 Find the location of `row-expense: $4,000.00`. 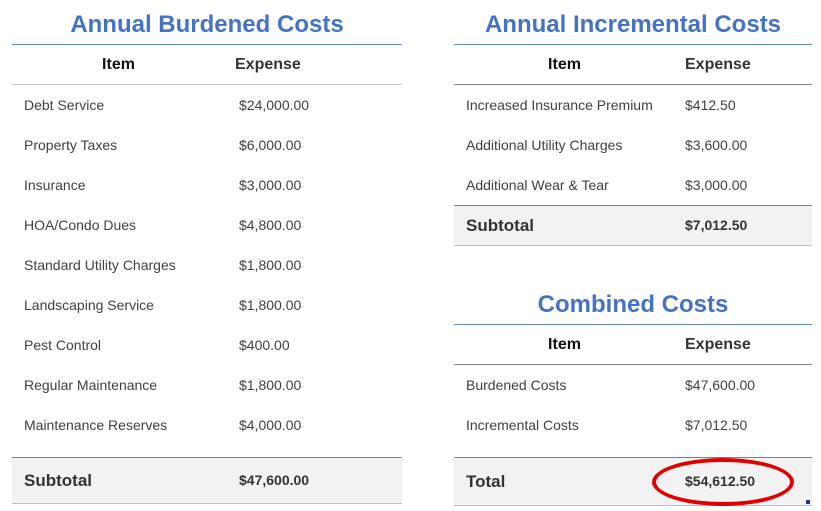

row-expense: $4,000.00 is located at coordinates (270, 425).